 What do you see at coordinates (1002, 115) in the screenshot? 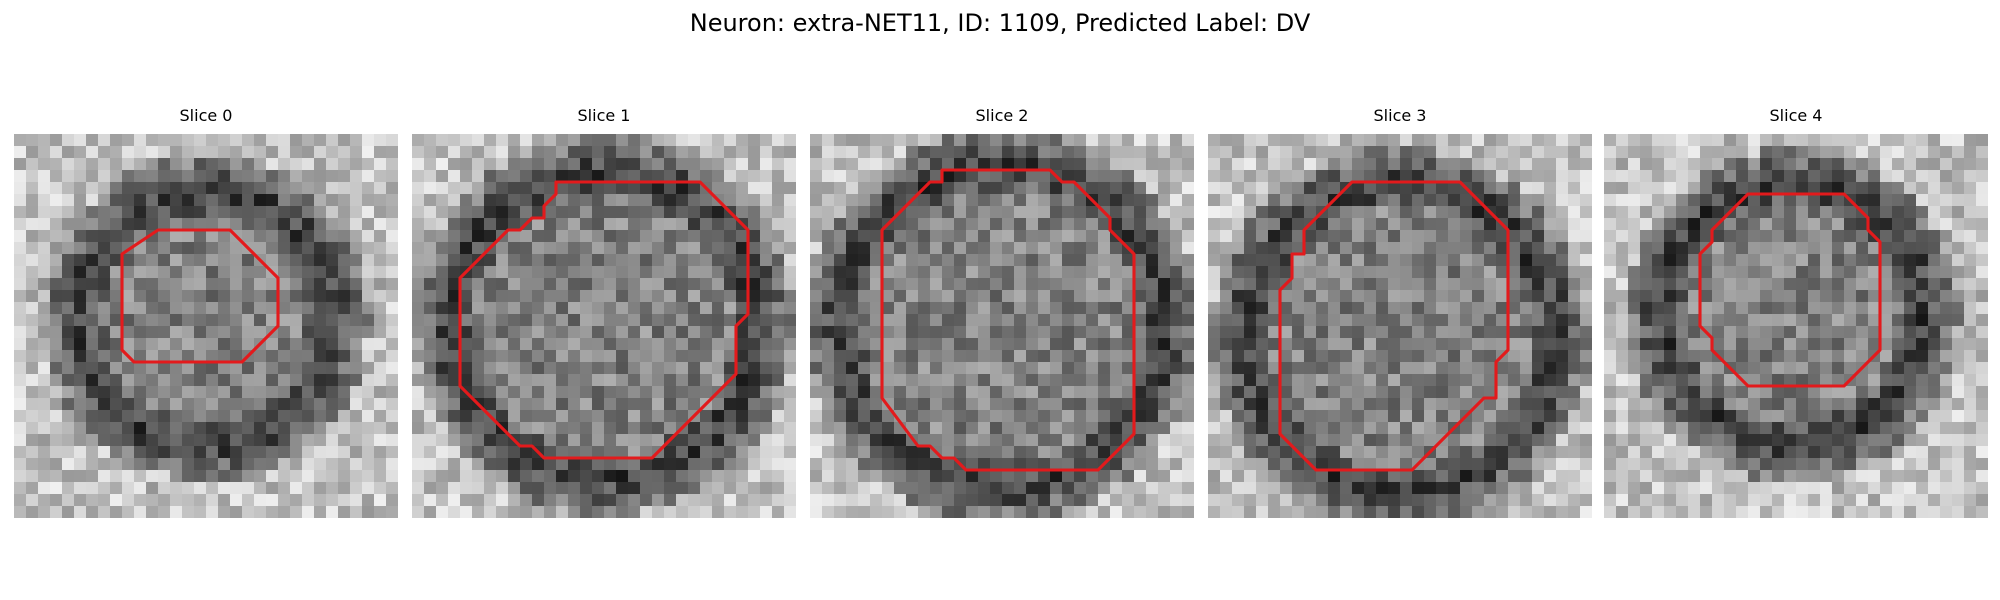
I see `slice-title-2: Slice 2` at bounding box center [1002, 115].